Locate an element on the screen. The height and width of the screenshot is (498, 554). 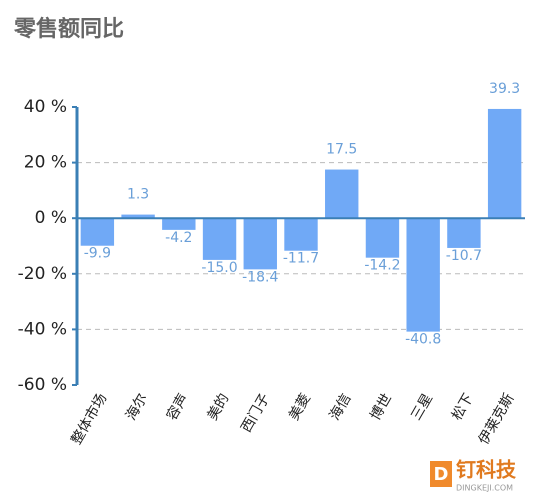
value-label: -15.0 is located at coordinates (219, 268).